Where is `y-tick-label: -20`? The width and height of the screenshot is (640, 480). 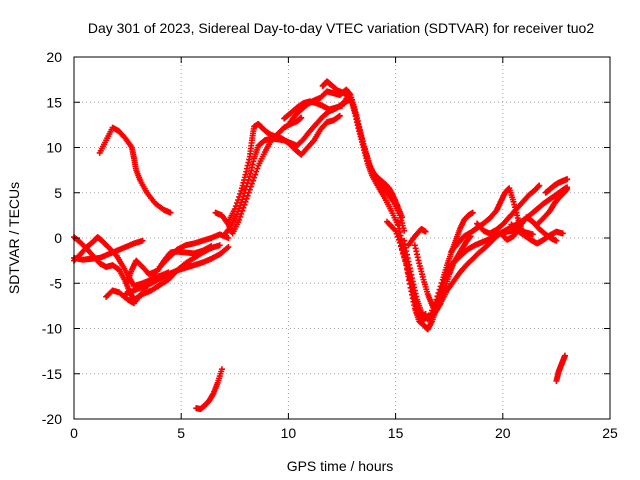 y-tick-label: -20 is located at coordinates (52, 419).